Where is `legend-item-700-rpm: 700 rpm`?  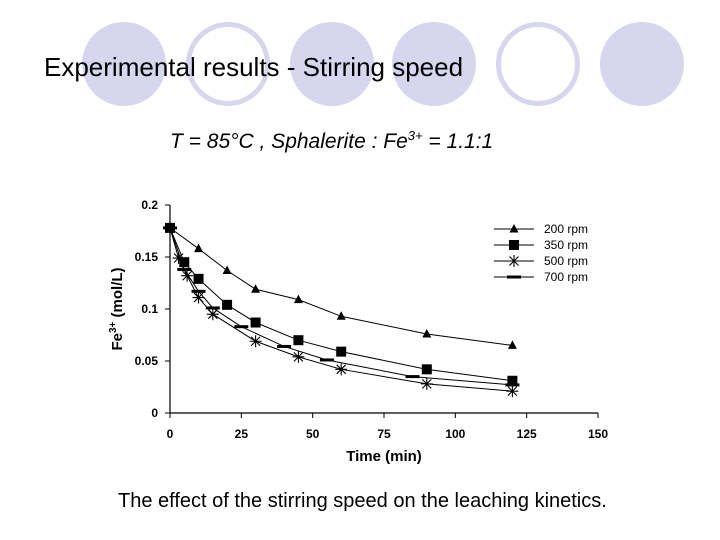
legend-item-700-rpm: 700 rpm is located at coordinates (541, 277).